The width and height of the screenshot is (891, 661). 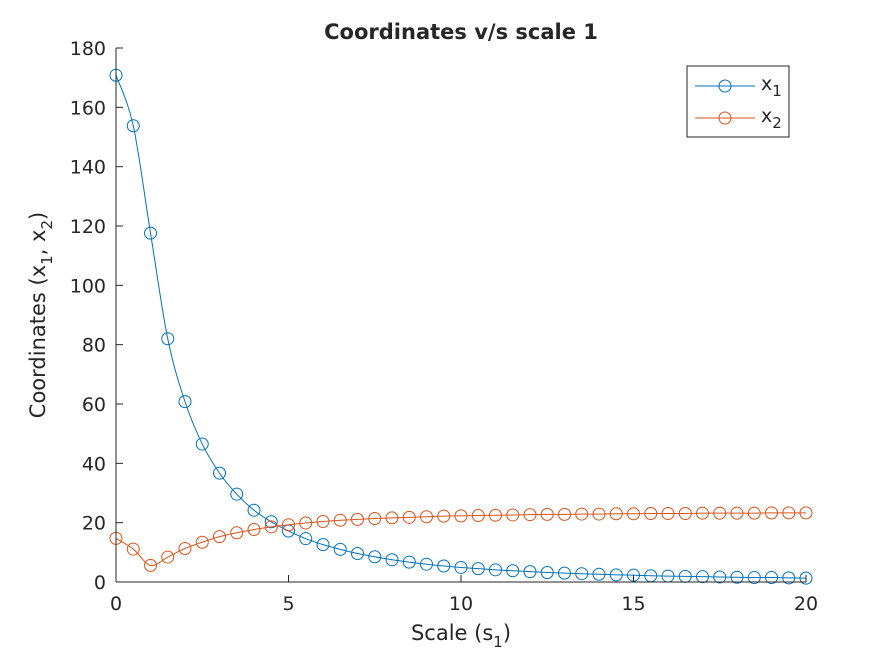 What do you see at coordinates (498, 642) in the screenshot?
I see `x-axis-label-sub: 1` at bounding box center [498, 642].